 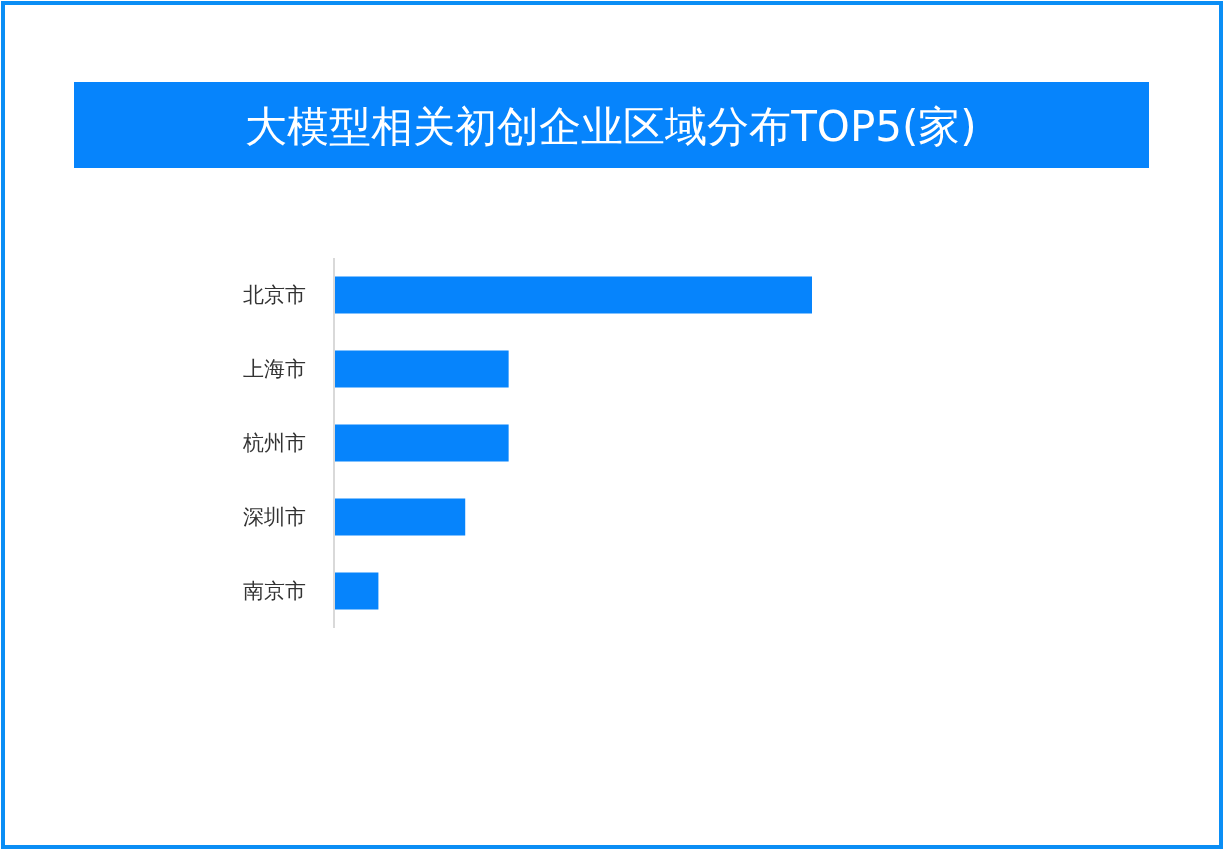 What do you see at coordinates (274, 295) in the screenshot?
I see `y-tick-label: 北京市` at bounding box center [274, 295].